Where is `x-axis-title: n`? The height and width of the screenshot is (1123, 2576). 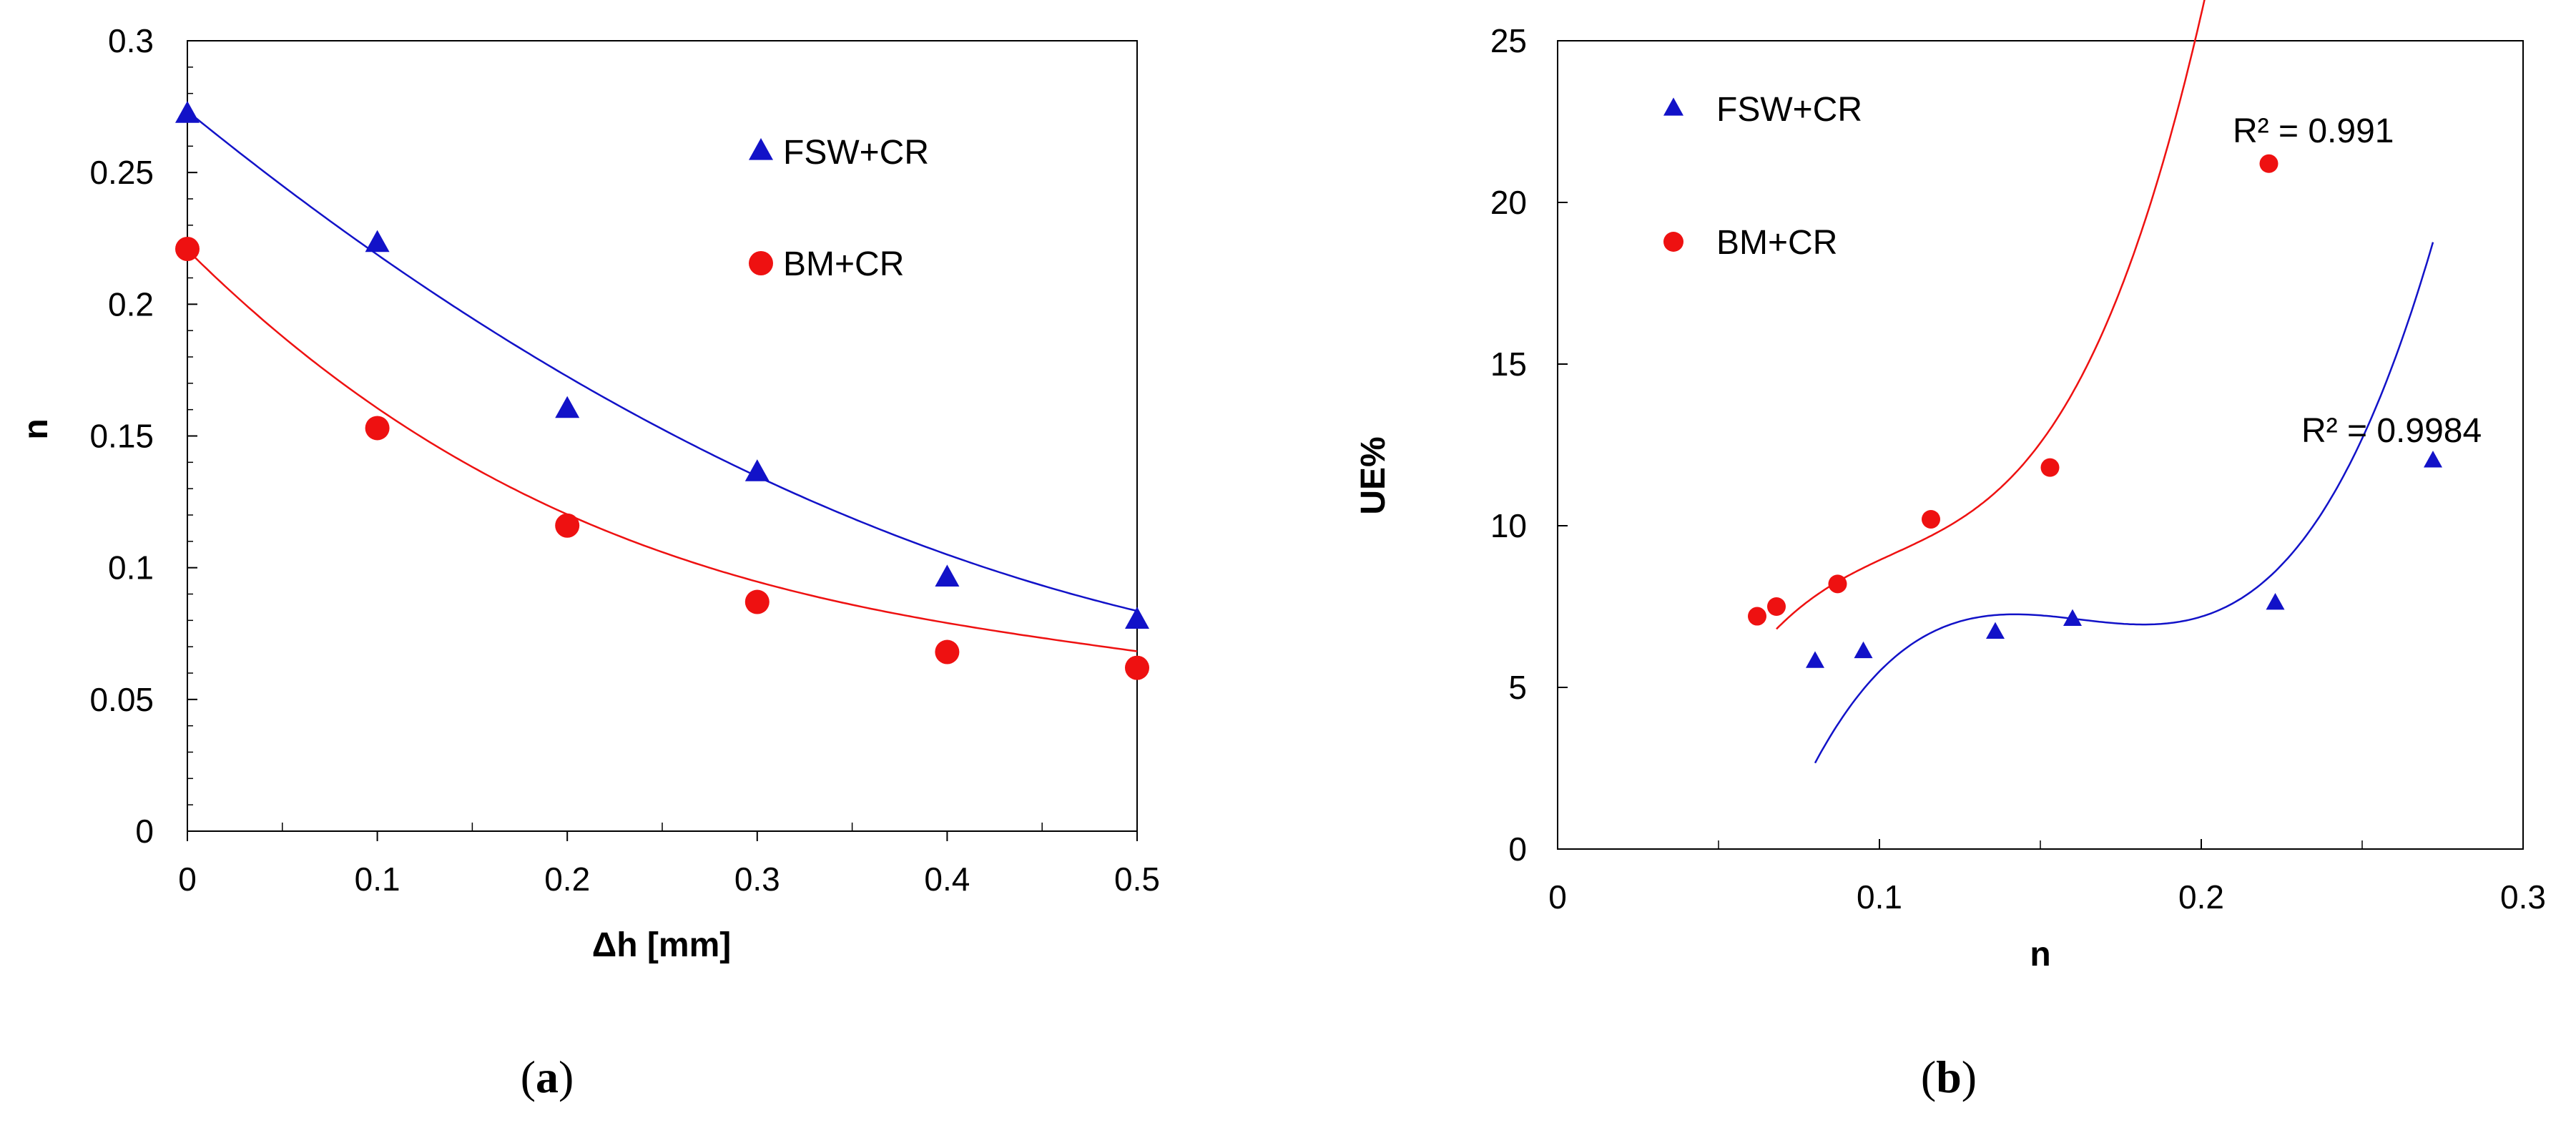
x-axis-title: n is located at coordinates (2040, 955).